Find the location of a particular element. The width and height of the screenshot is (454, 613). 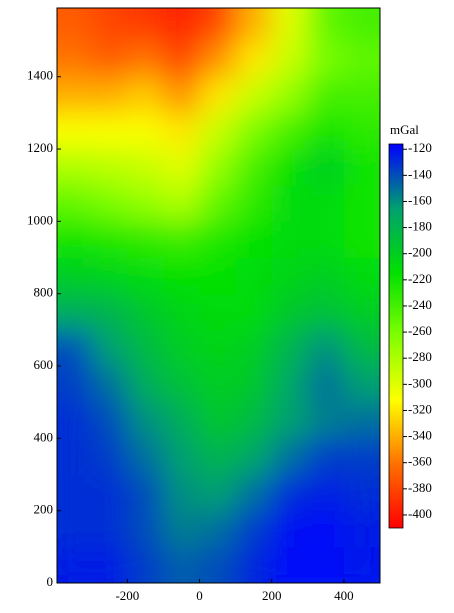

y-tick-label: 200 is located at coordinates (44, 509).